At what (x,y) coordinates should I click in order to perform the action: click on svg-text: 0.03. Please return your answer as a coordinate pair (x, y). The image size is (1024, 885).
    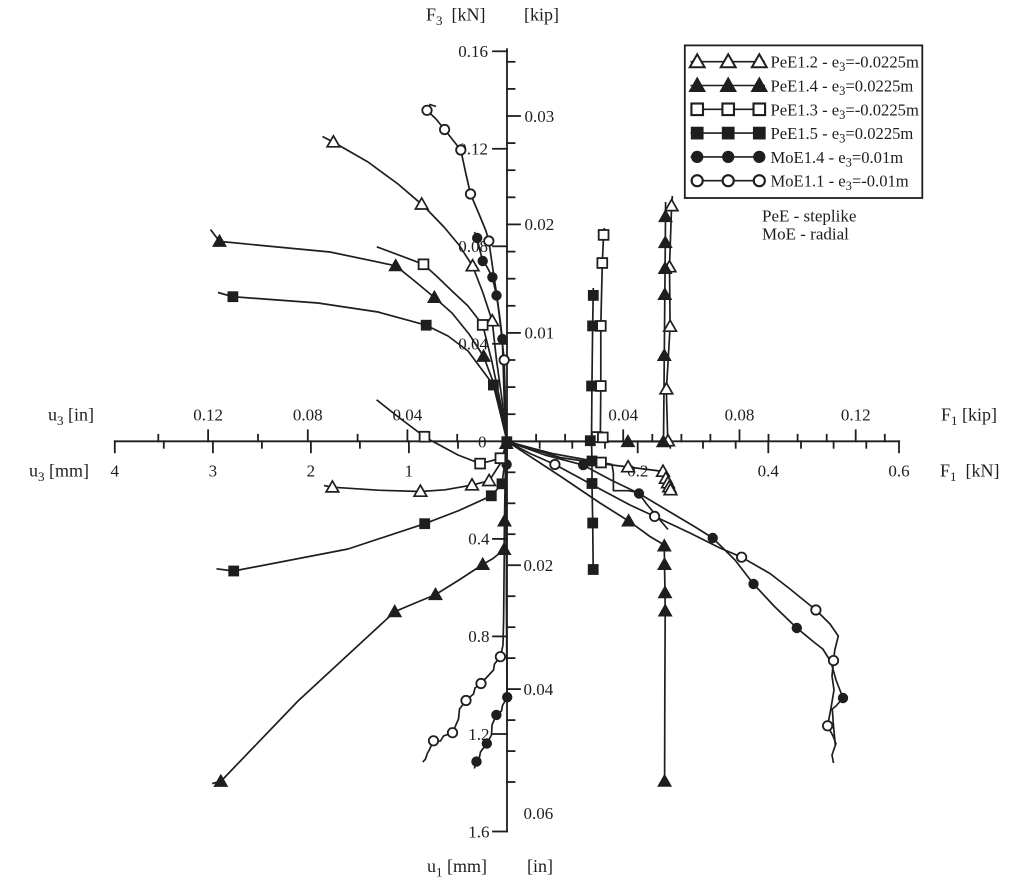
    Looking at the image, I should click on (540, 116).